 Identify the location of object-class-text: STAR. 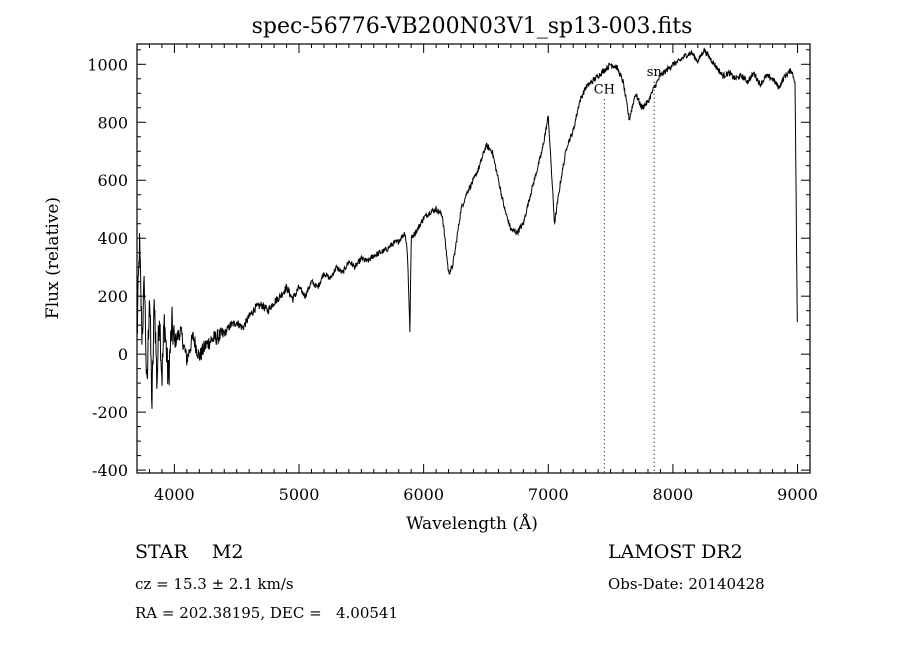
(161, 552).